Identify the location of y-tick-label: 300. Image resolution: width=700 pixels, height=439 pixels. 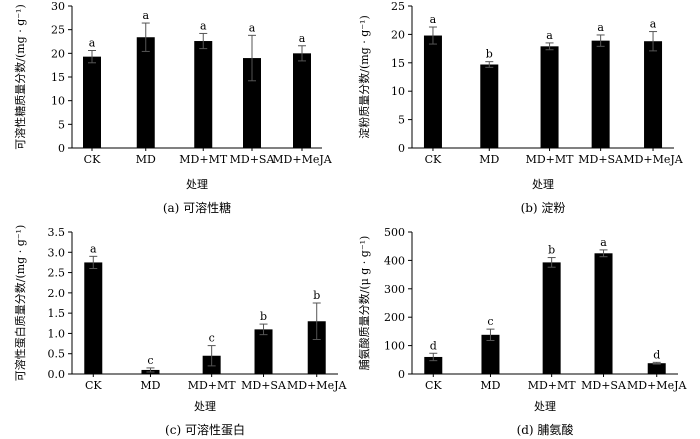
(394, 289).